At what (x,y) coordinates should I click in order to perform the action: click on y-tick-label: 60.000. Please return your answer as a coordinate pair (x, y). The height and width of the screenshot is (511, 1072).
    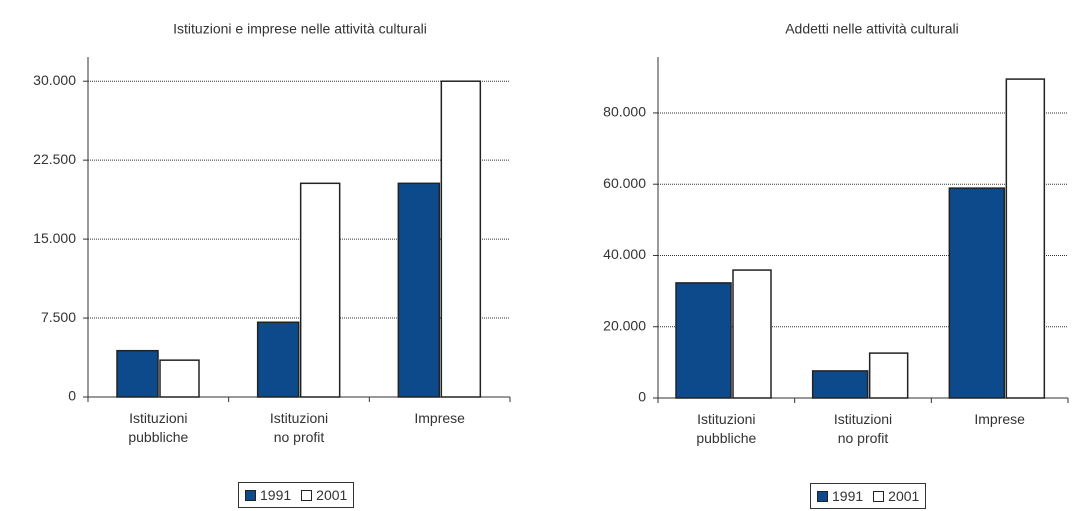
    Looking at the image, I should click on (624, 183).